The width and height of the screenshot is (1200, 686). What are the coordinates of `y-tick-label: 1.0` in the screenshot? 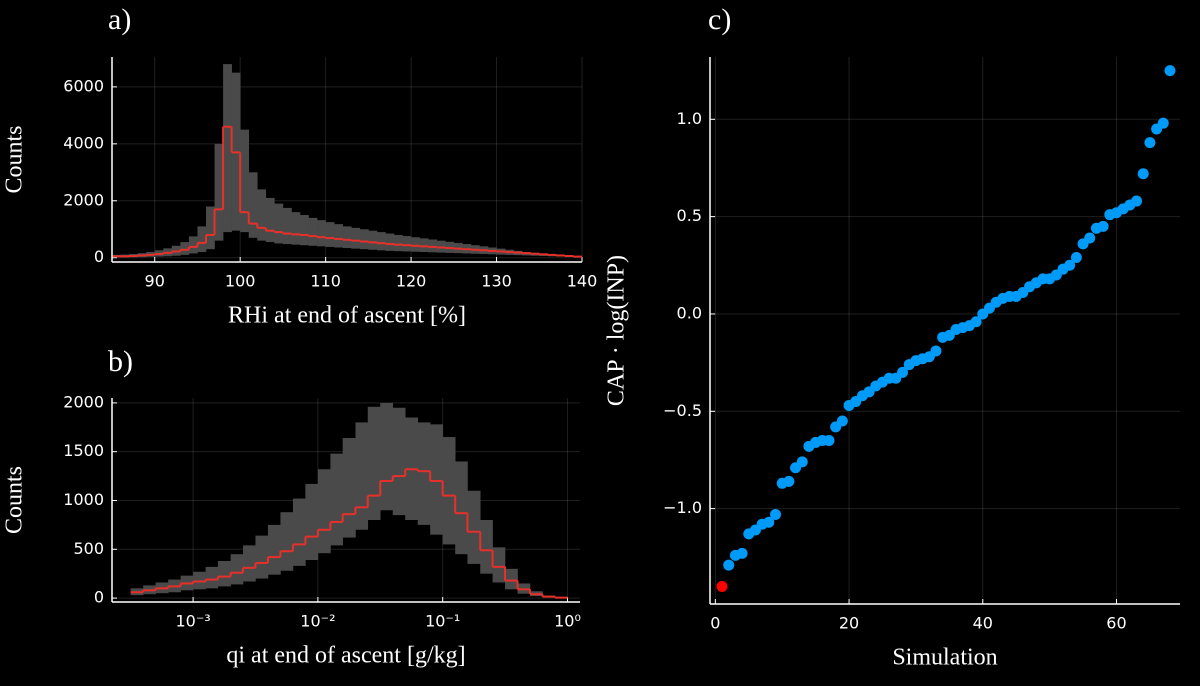 It's located at (689, 118).